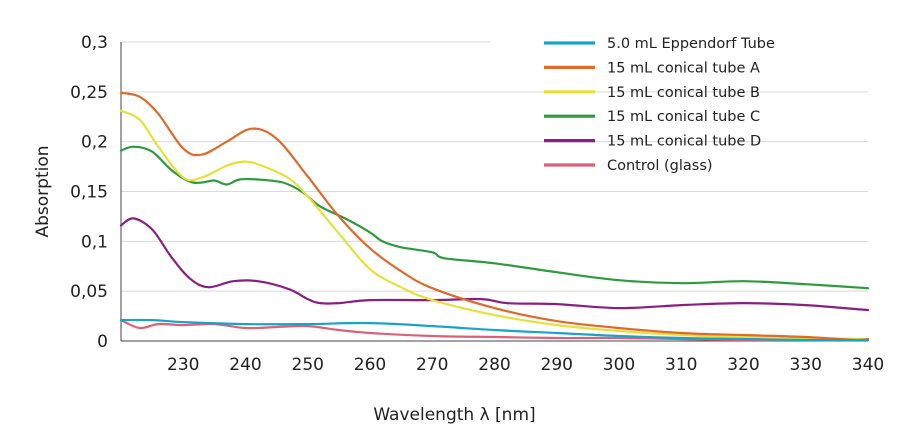 This screenshot has height=443, width=920. I want to click on legend-label: 15 mL conical tube B, so click(683, 93).